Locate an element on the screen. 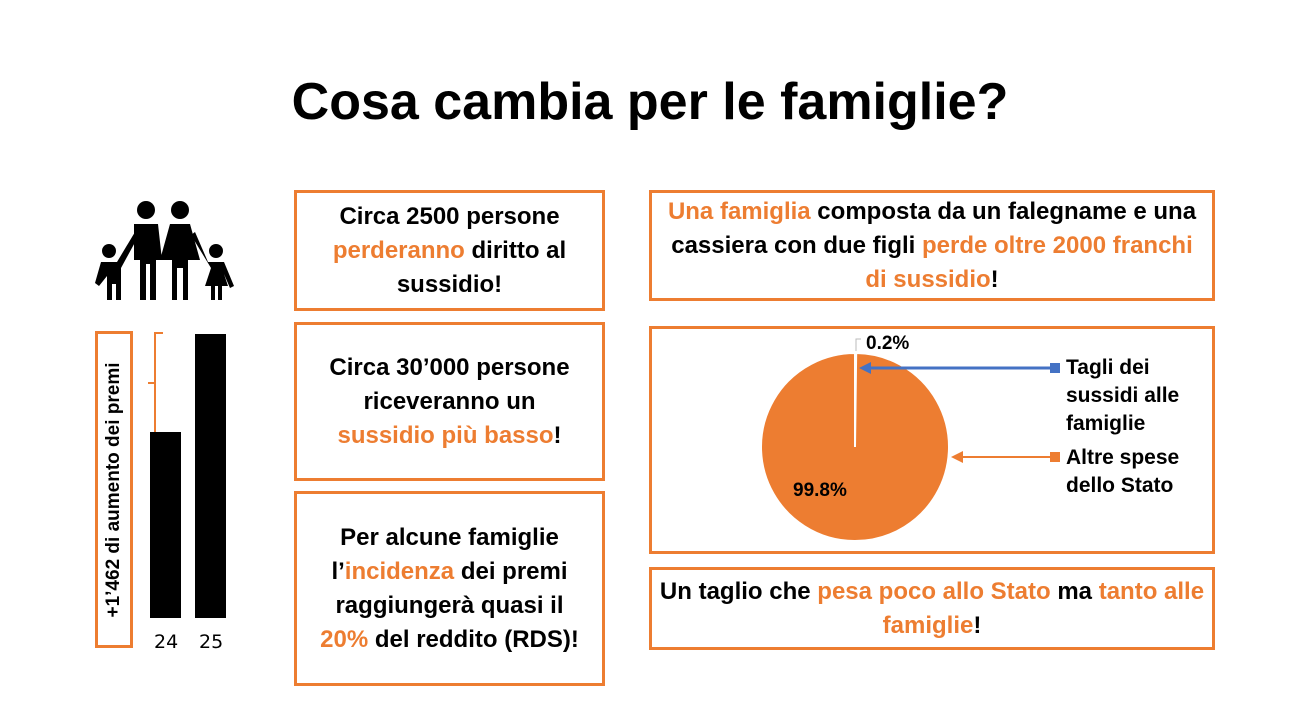 The width and height of the screenshot is (1300, 723). text-segment: perderanno is located at coordinates (398, 250).